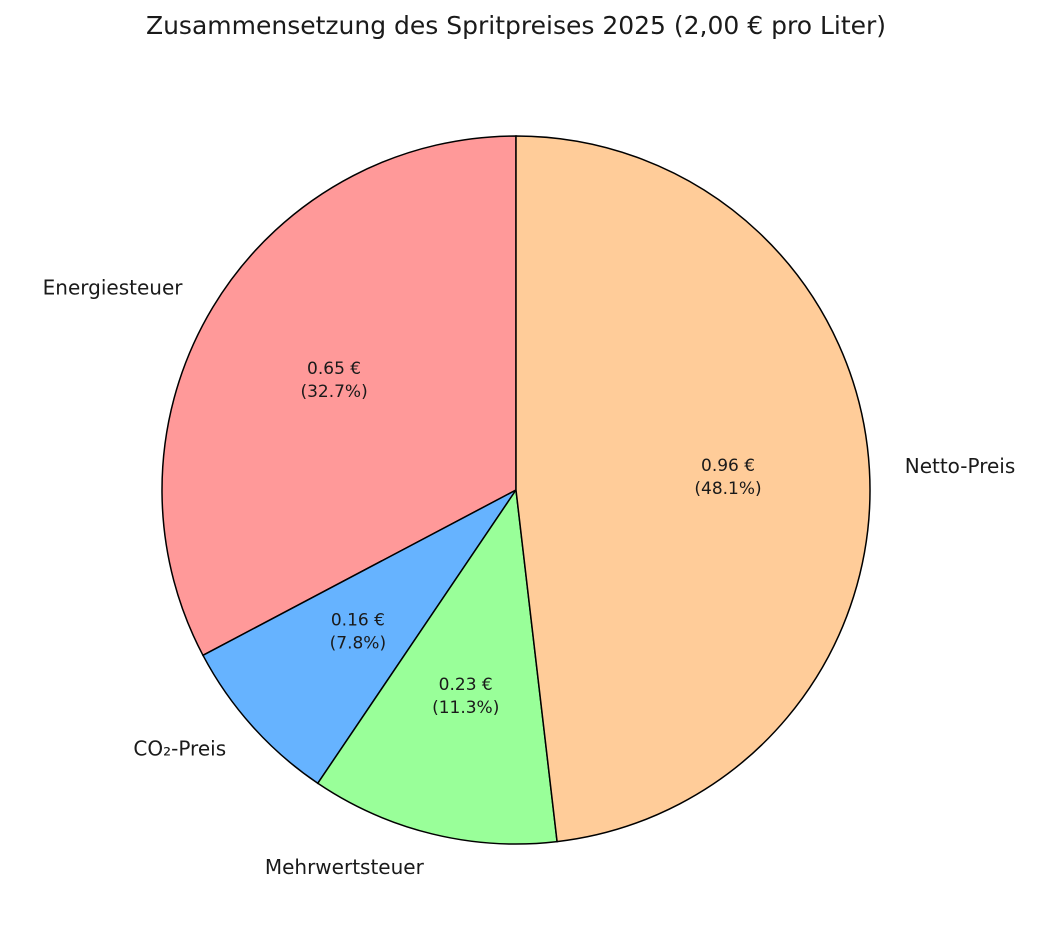 The image size is (1052, 952). Describe the element at coordinates (466, 685) in the screenshot. I see `value-label-line: 0.23 €` at that location.